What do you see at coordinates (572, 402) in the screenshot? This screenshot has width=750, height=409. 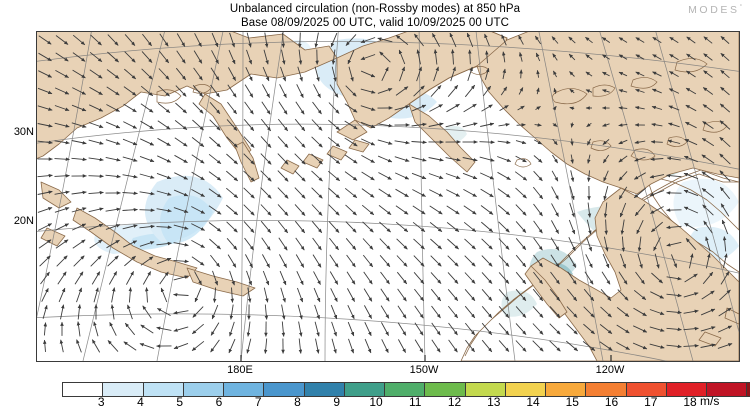 I see `colorbar-tick-15: 15` at bounding box center [572, 402].